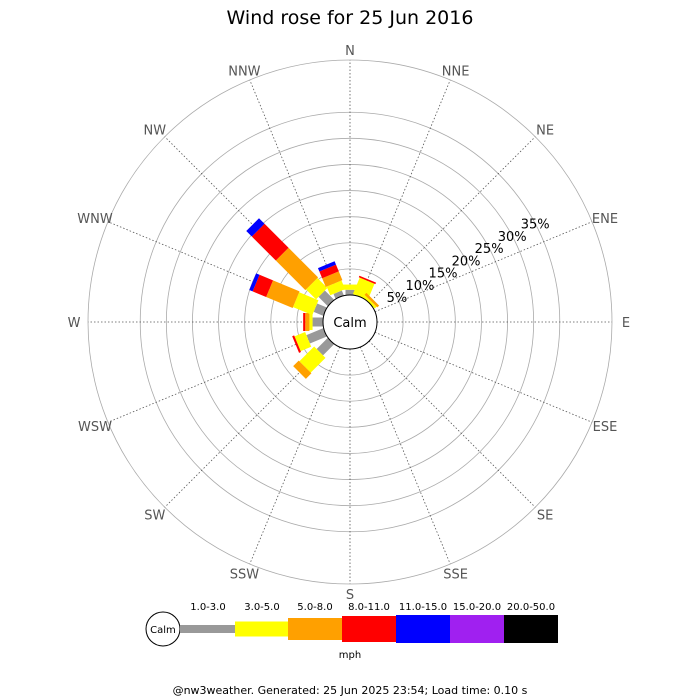 The height and width of the screenshot is (700, 700). I want to click on calm-circle, so click(350, 322).